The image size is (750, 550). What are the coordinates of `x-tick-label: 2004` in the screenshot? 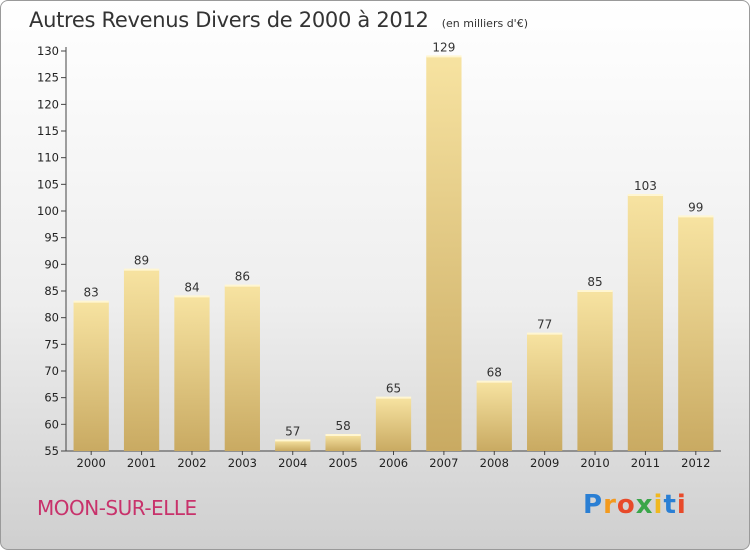 It's located at (292, 463).